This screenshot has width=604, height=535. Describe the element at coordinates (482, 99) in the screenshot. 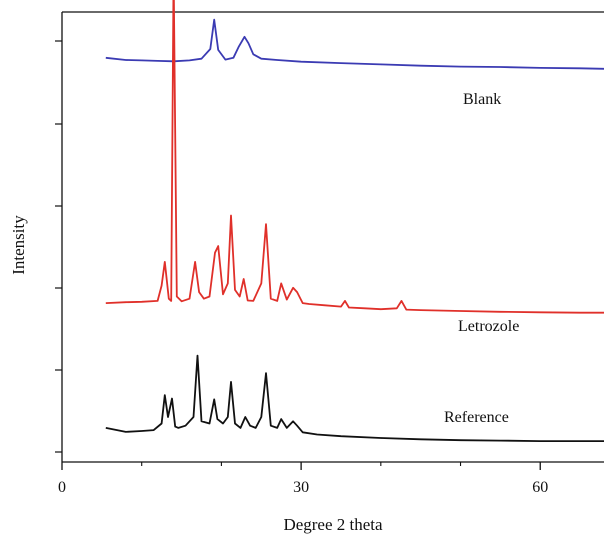

I see `annotation-blank: Blank` at that location.